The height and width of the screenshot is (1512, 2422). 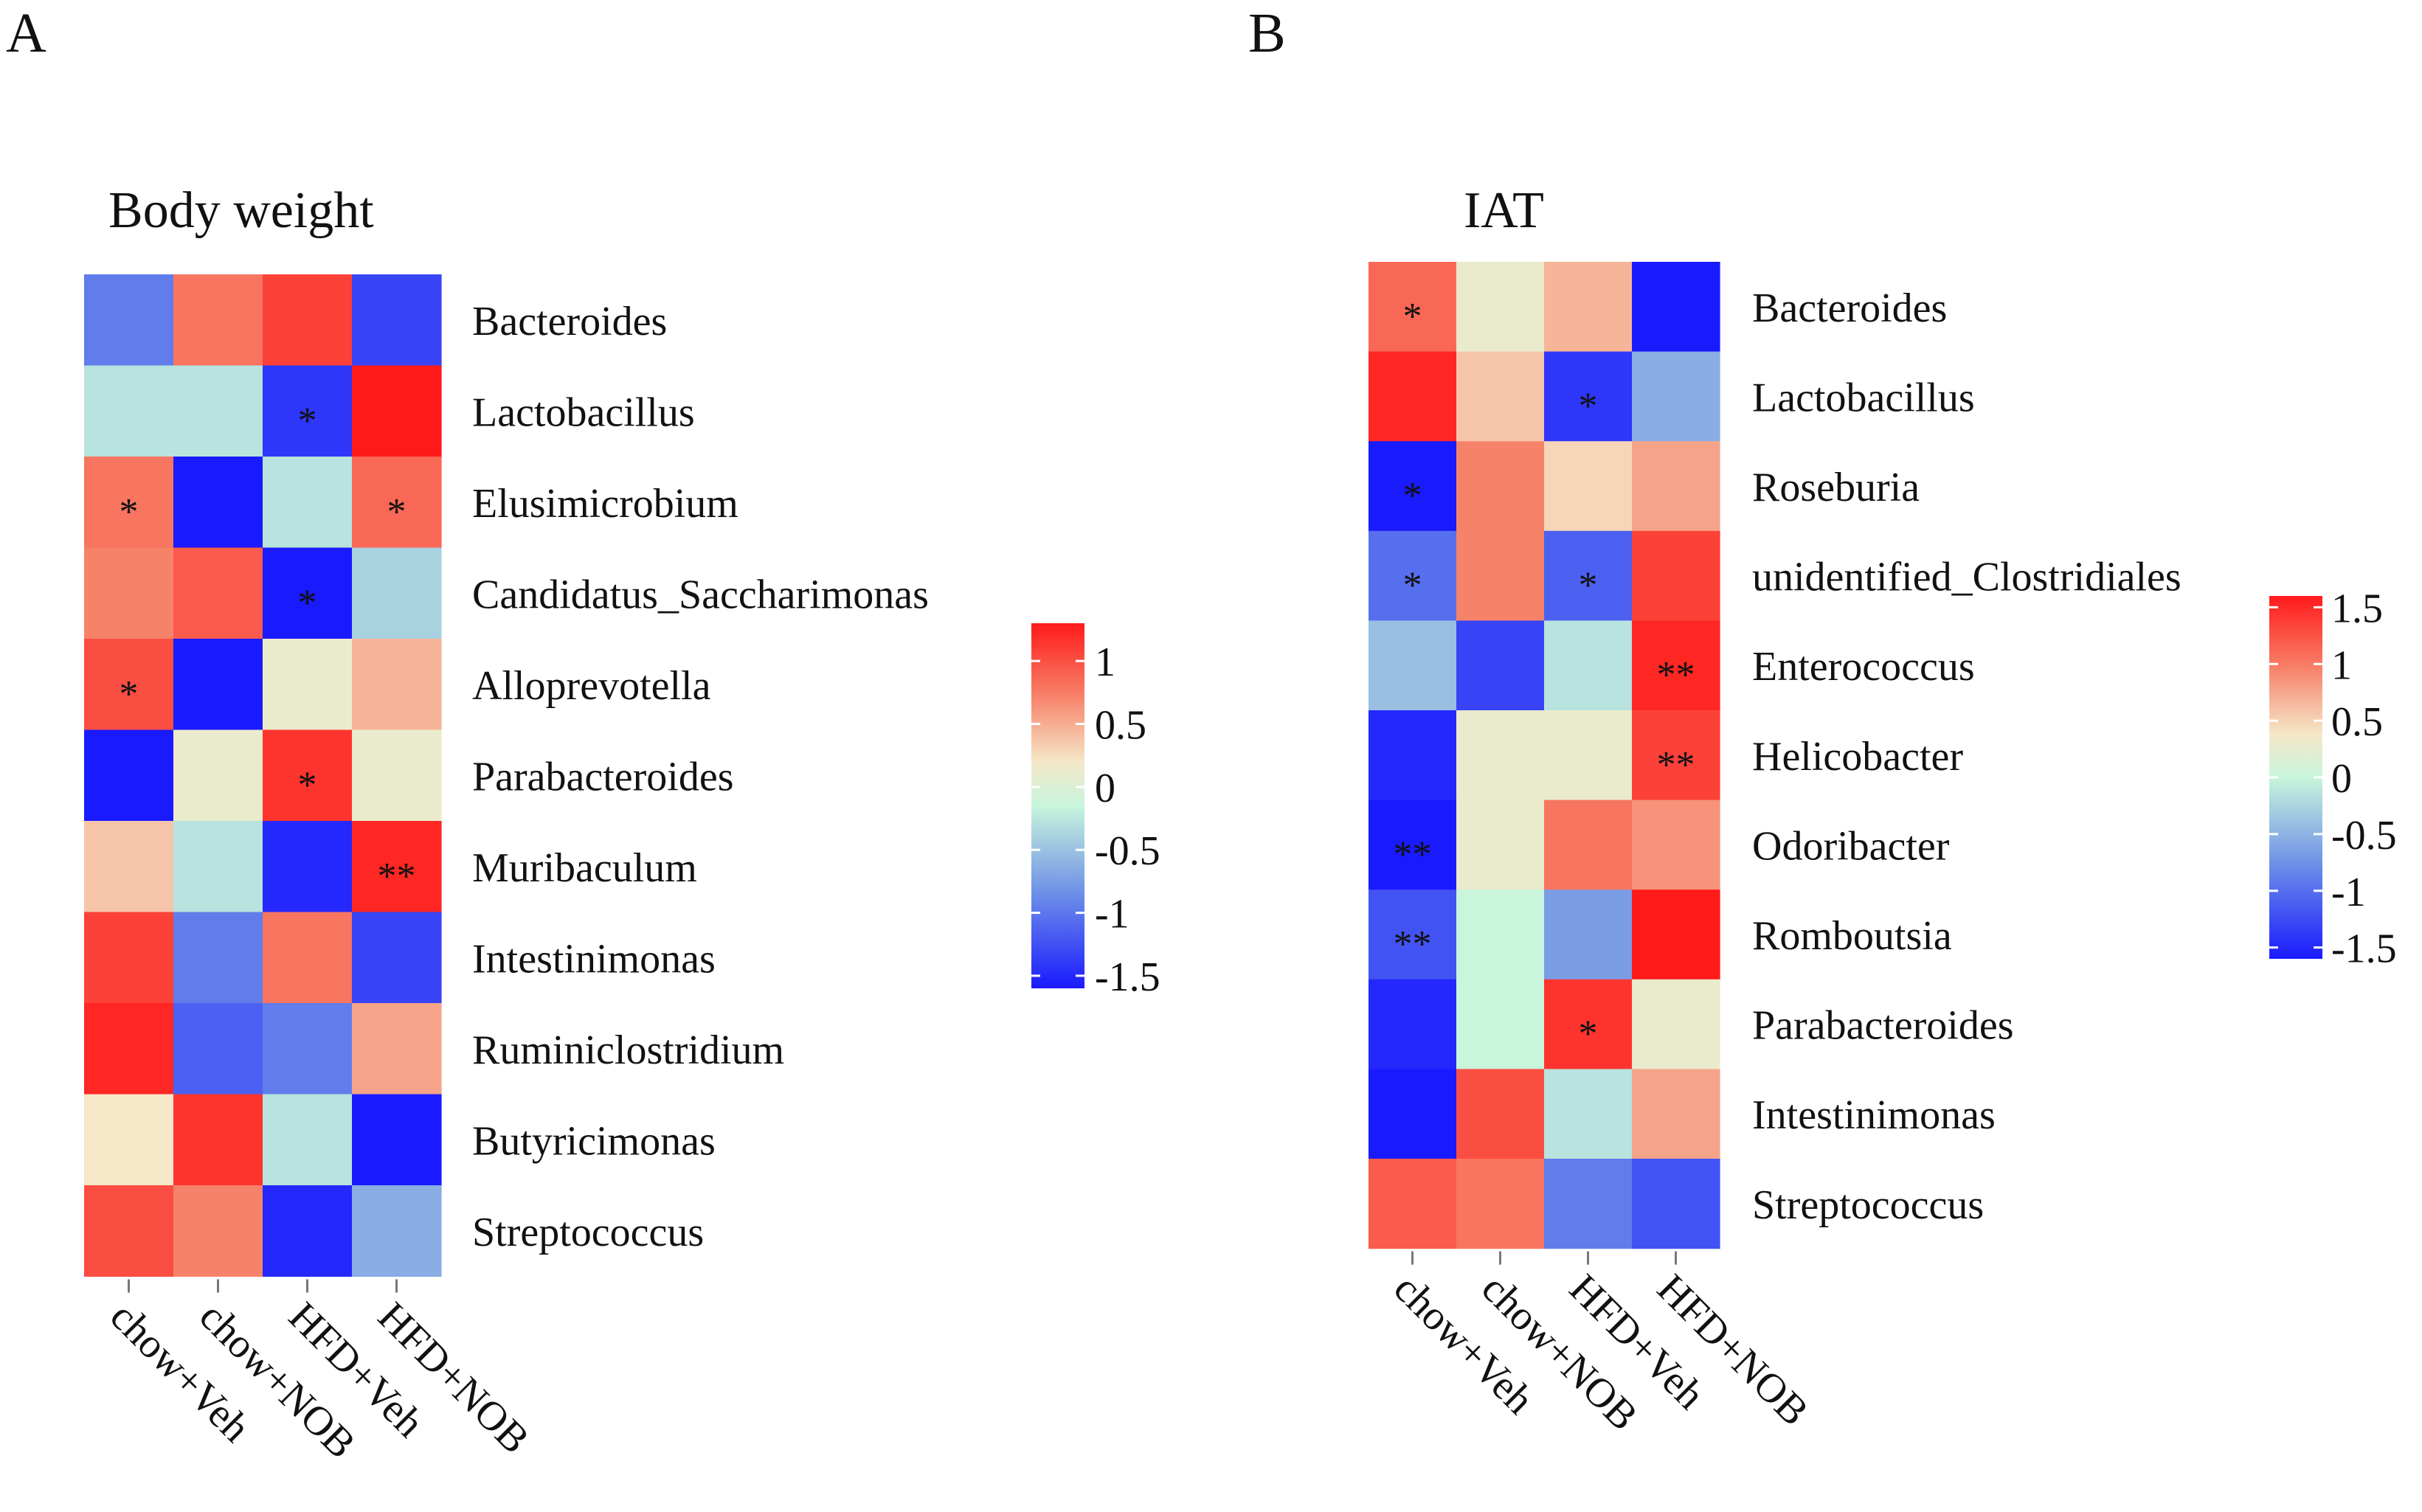 What do you see at coordinates (1676, 486) in the screenshot?
I see `heatmap-cell-roseburia-hfd-nob` at bounding box center [1676, 486].